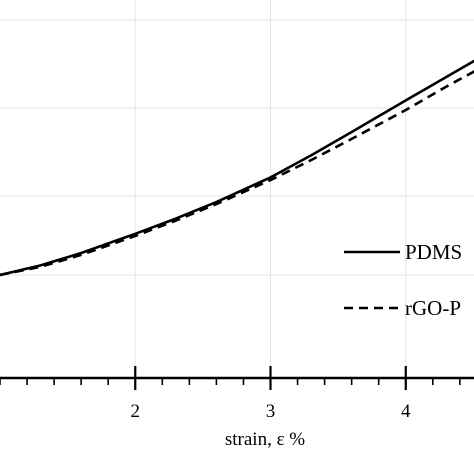  What do you see at coordinates (406, 411) in the screenshot?
I see `x-tick-label: 4` at bounding box center [406, 411].